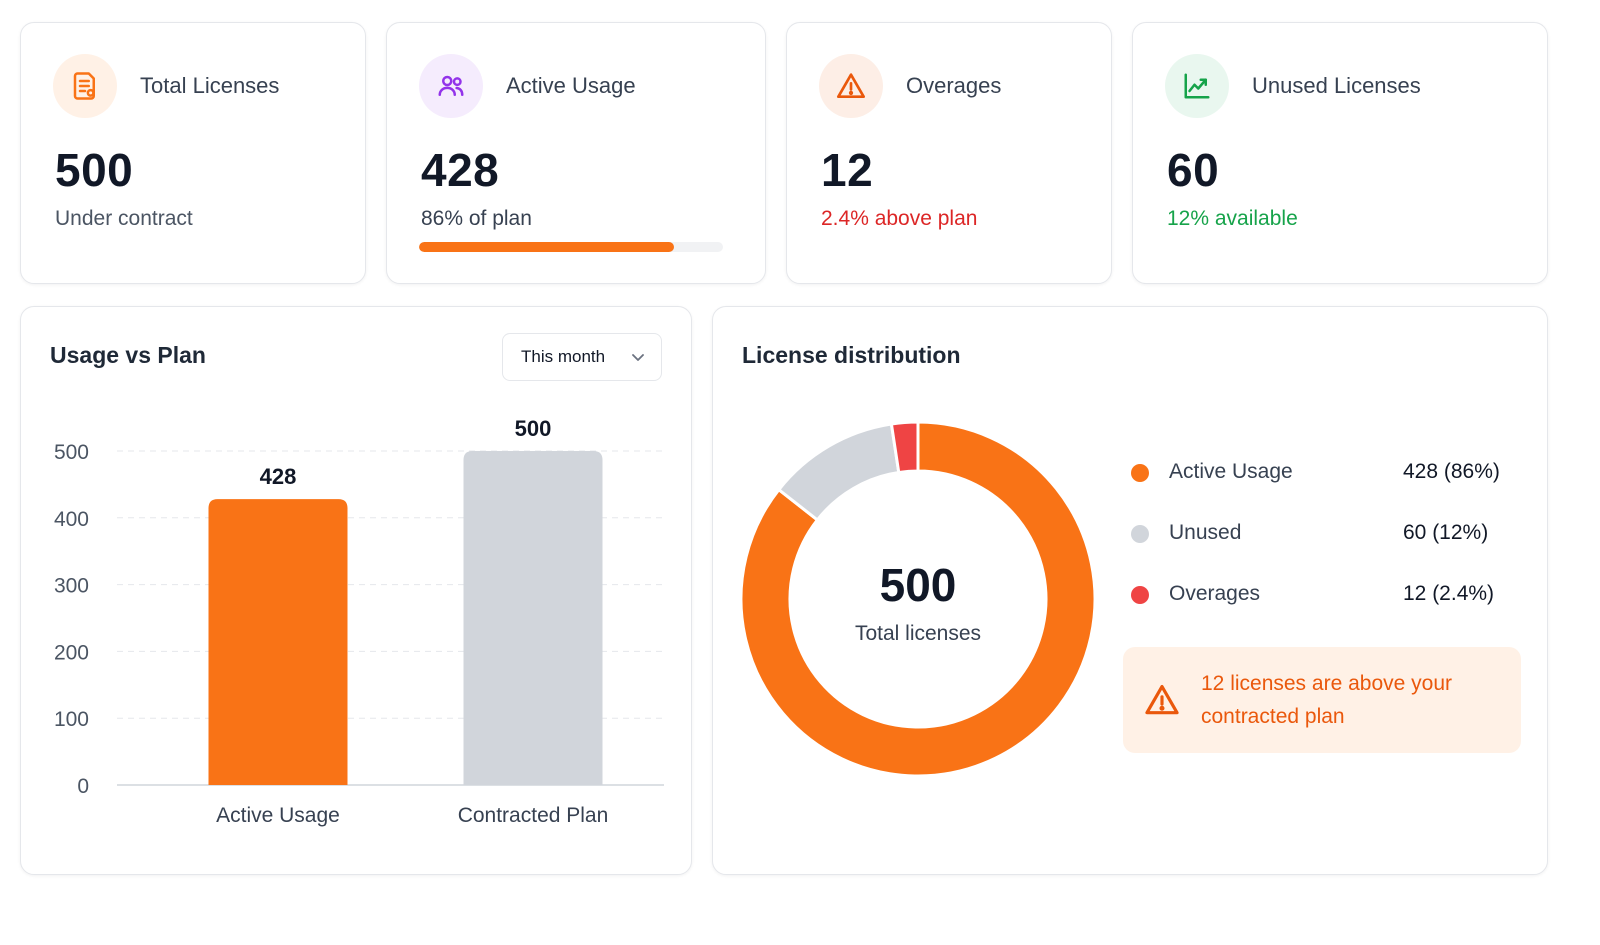  What do you see at coordinates (210, 85) in the screenshot?
I see `kpi-label: Total Licenses` at bounding box center [210, 85].